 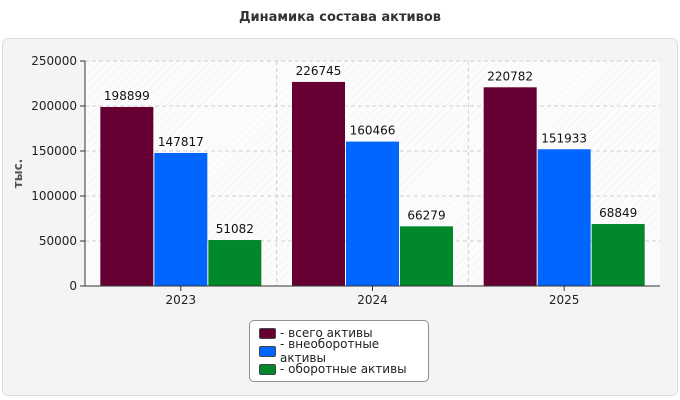 I want to click on legend-item-current: - оборотные активы, so click(x=343, y=369).